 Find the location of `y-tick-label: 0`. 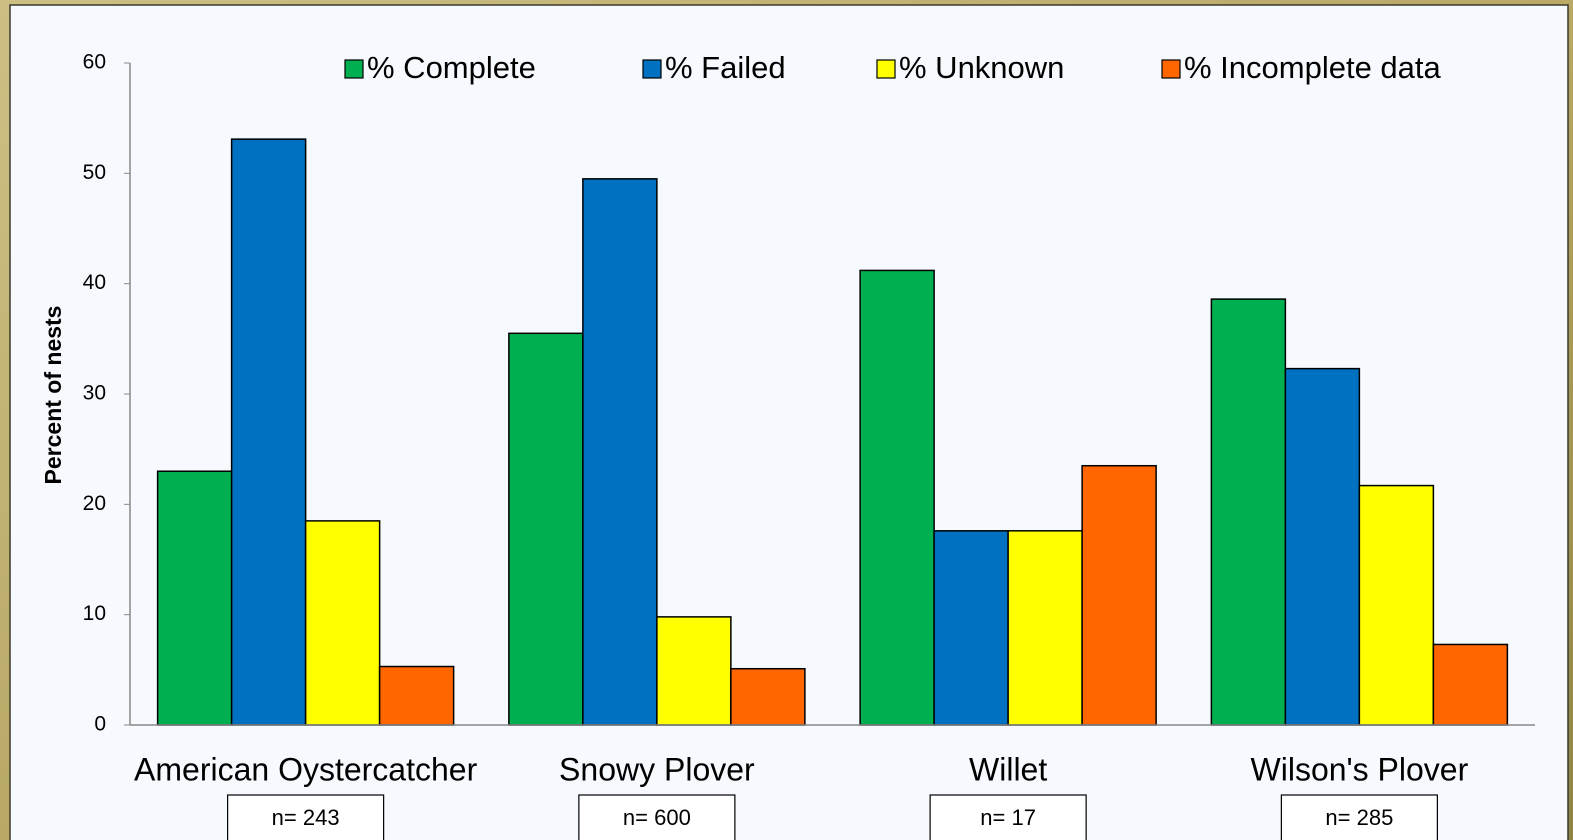

y-tick-label: 0 is located at coordinates (100, 724).